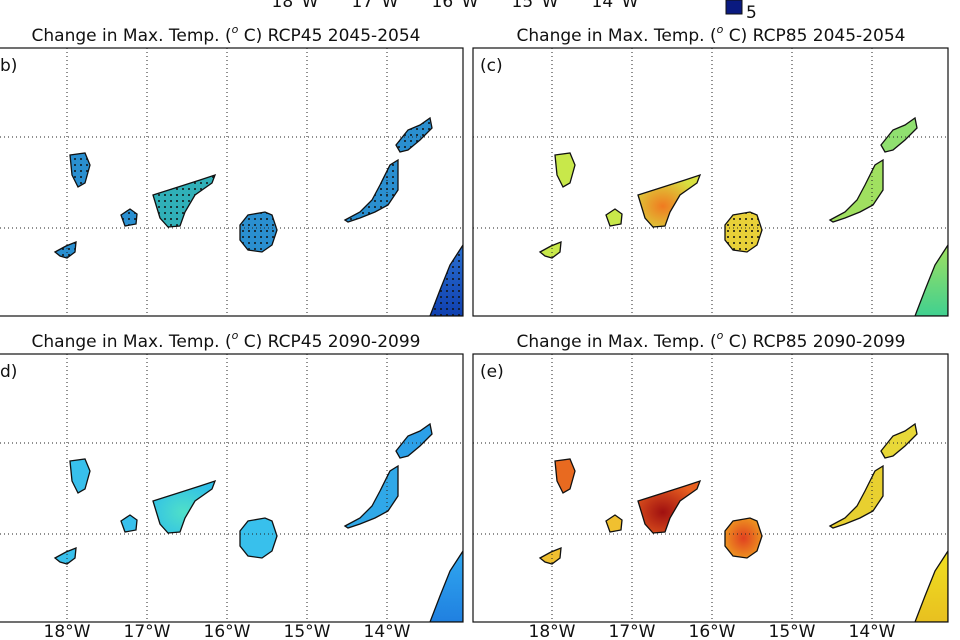  I want to click on colorbar-label: 5, so click(751, 13).